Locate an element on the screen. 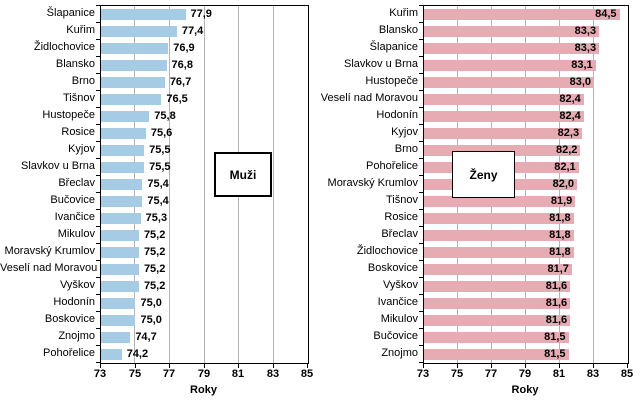  category-label: Tišnov is located at coordinates (79, 98).